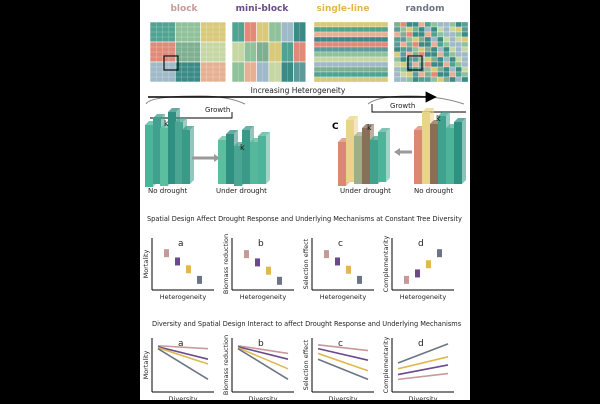 The width and height of the screenshot is (600, 404). Describe the element at coordinates (171, 63) in the screenshot. I see `block-zoom-square` at that location.